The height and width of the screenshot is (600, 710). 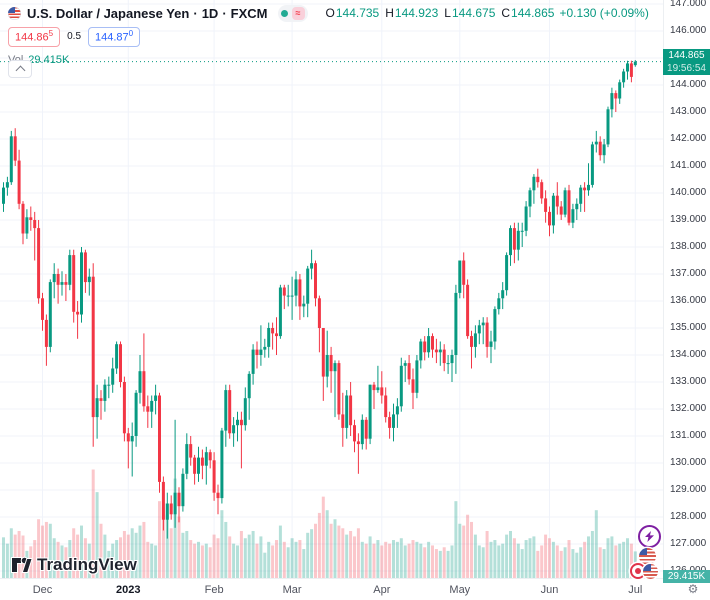 What do you see at coordinates (128, 590) in the screenshot?
I see `time-tick-label: 2023` at bounding box center [128, 590].